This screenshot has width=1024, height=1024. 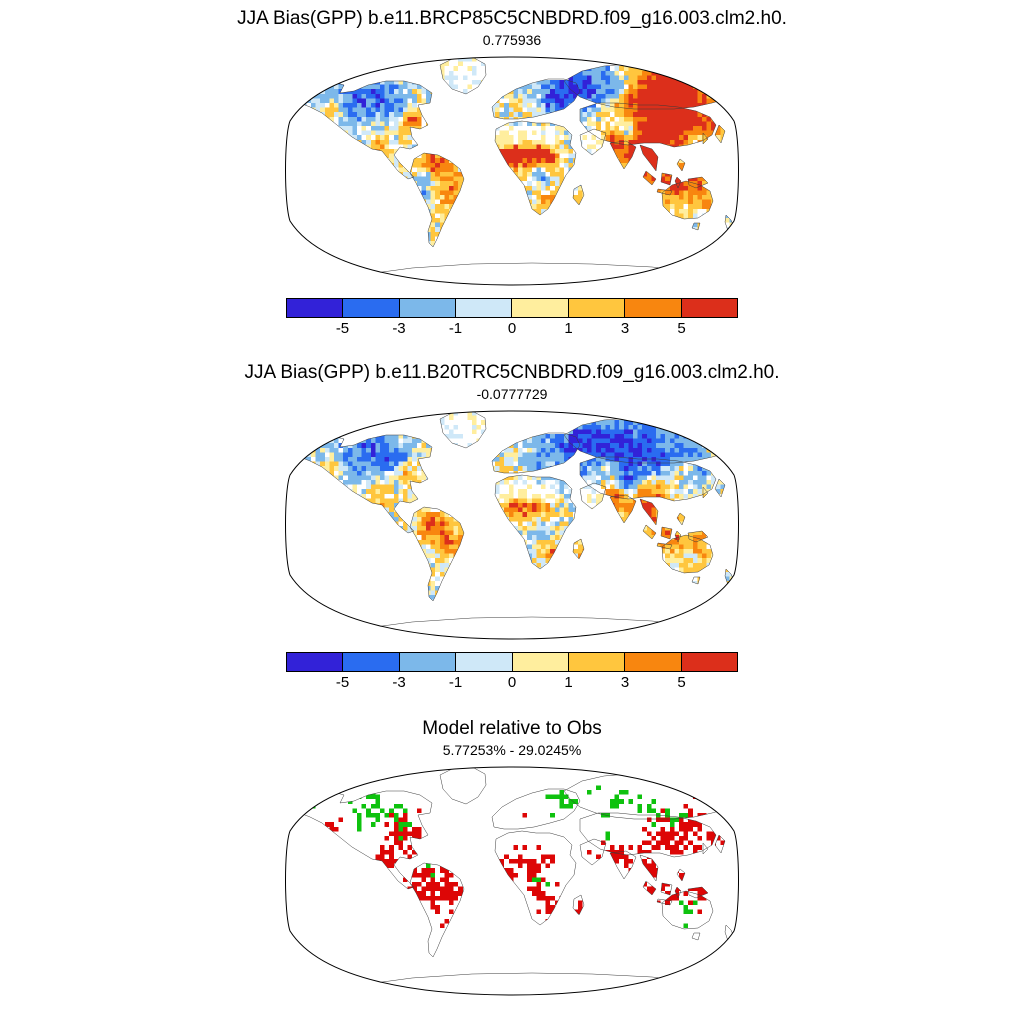 What do you see at coordinates (512, 728) in the screenshot?
I see `panel-title: Model relative to Obs` at bounding box center [512, 728].